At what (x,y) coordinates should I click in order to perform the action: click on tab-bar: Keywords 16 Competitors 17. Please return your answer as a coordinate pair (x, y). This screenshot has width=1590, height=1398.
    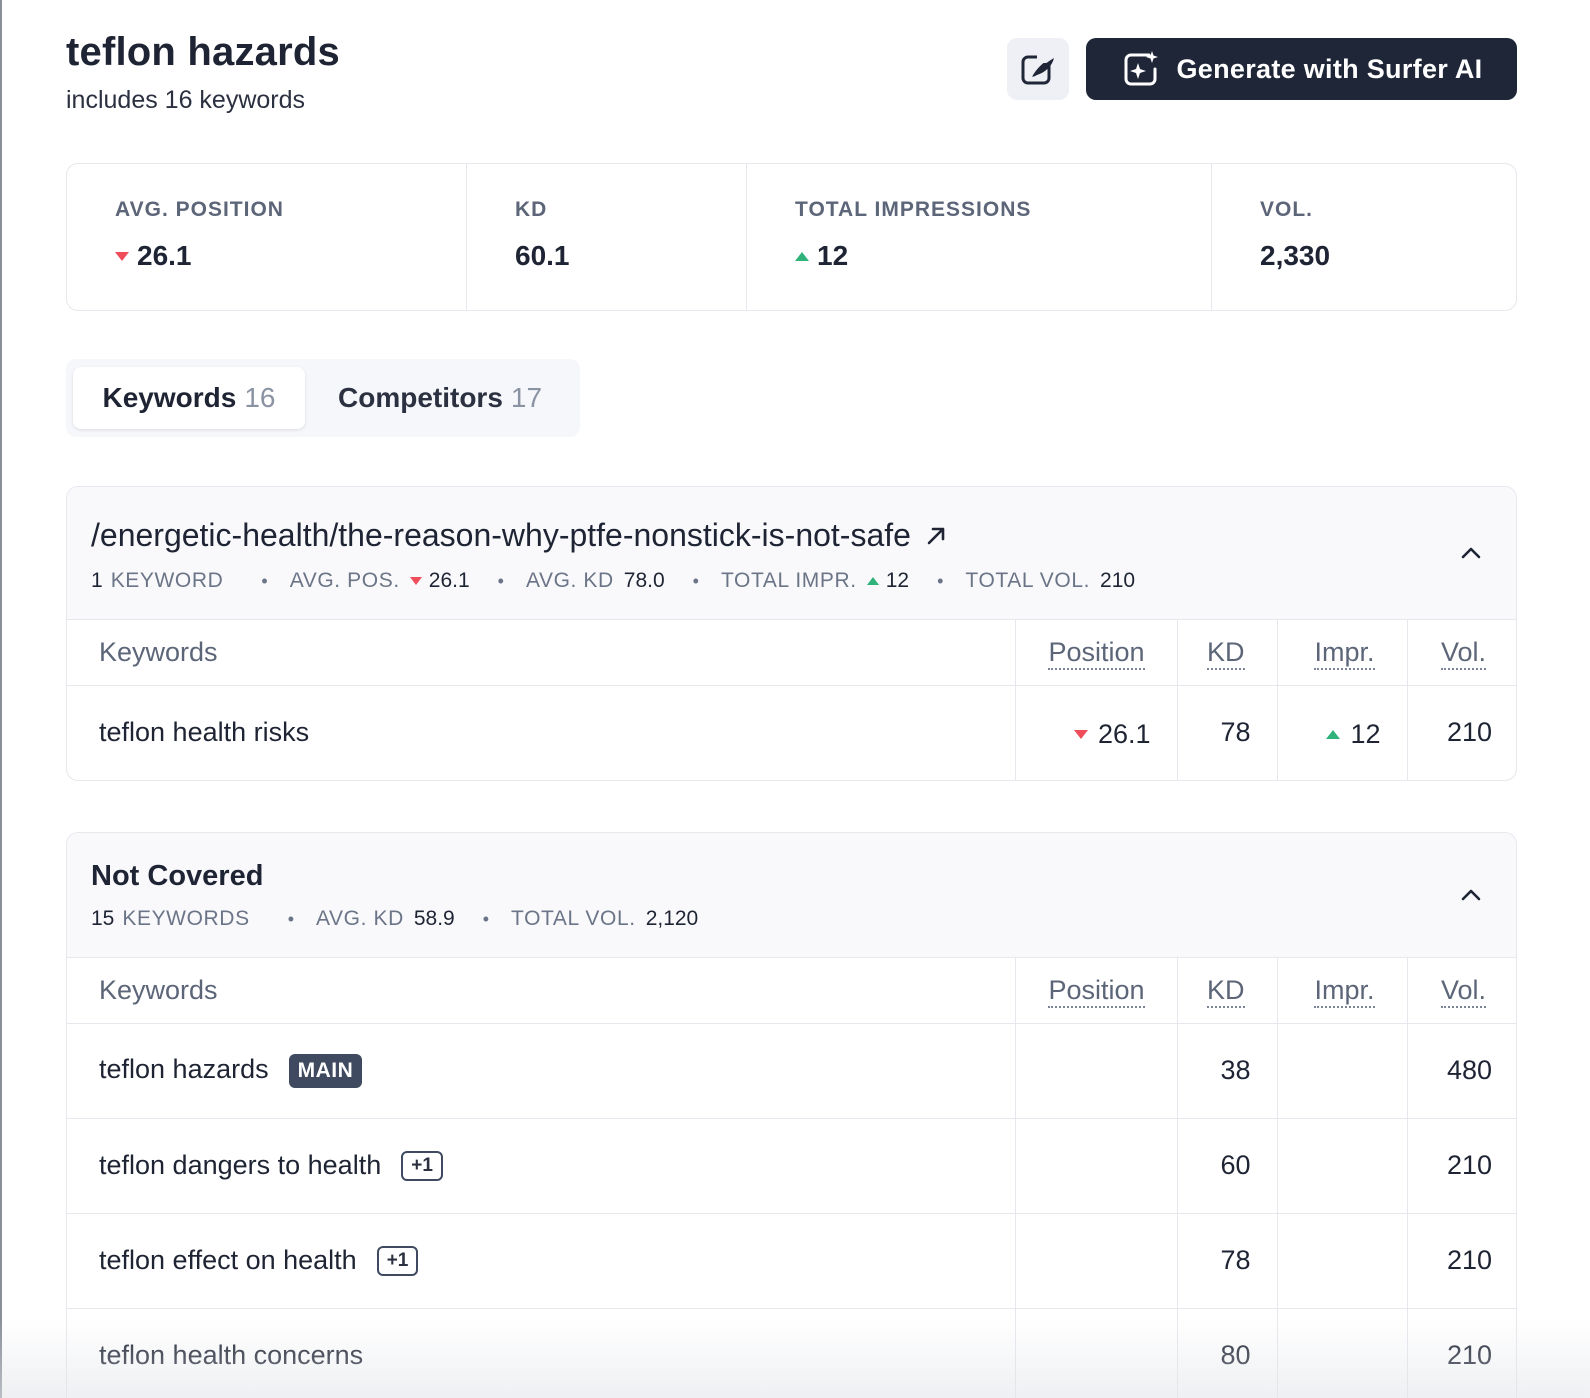
    Looking at the image, I should click on (323, 398).